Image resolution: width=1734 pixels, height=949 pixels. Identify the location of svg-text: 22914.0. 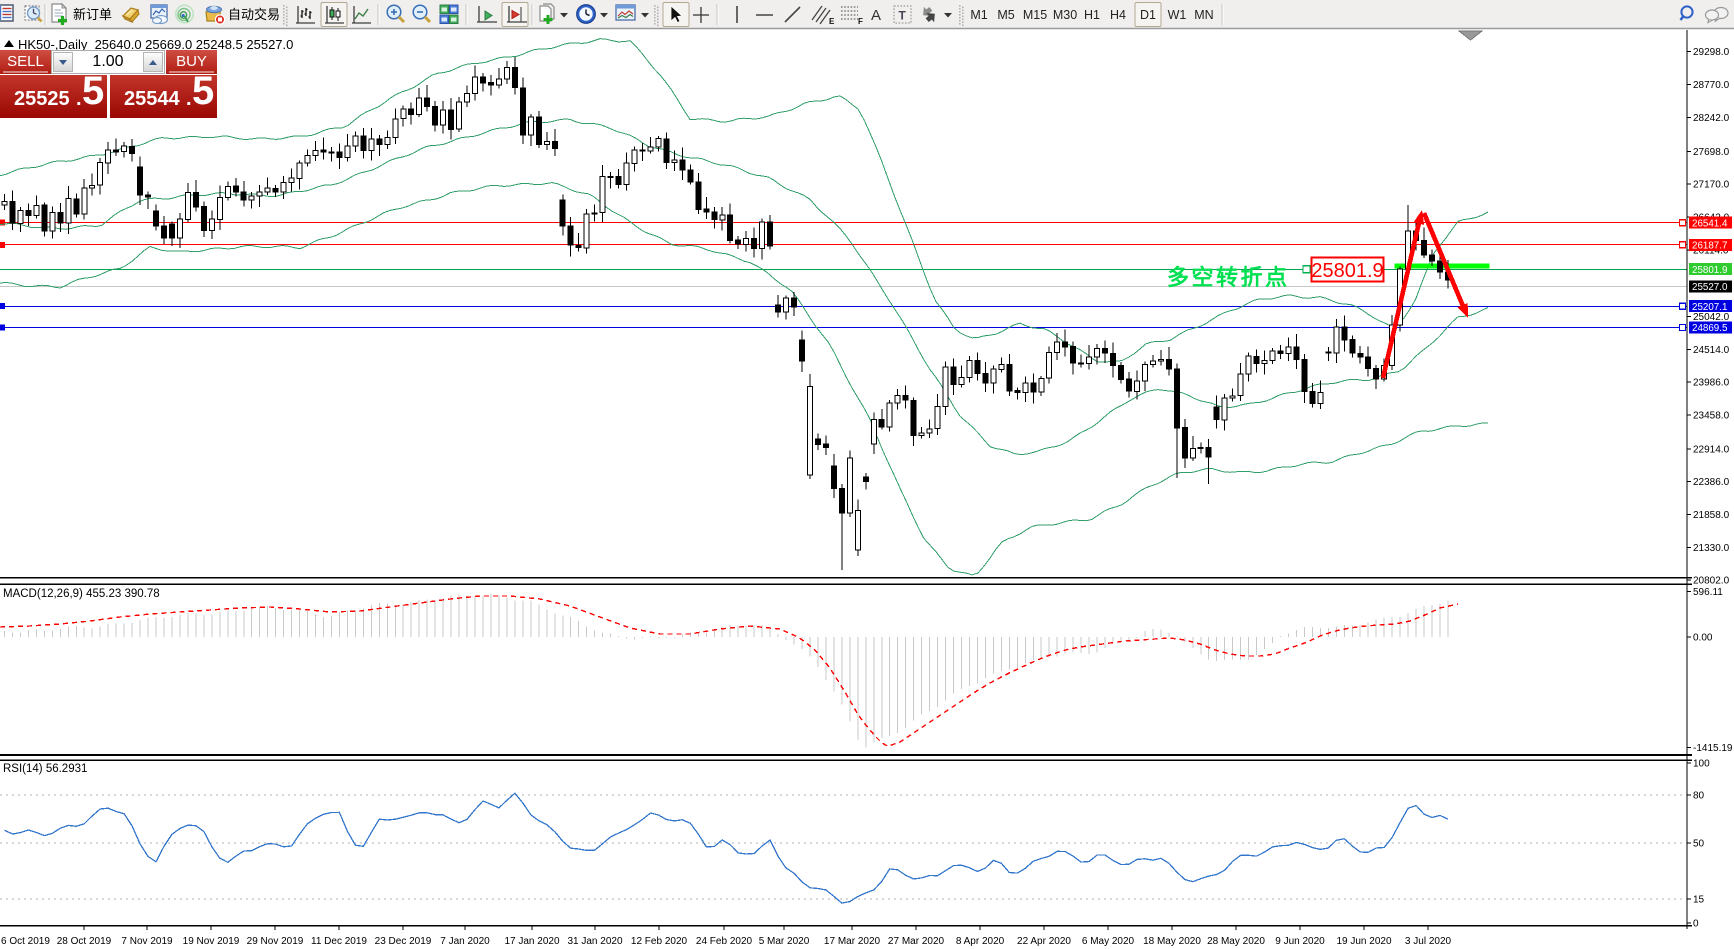
(1711, 449).